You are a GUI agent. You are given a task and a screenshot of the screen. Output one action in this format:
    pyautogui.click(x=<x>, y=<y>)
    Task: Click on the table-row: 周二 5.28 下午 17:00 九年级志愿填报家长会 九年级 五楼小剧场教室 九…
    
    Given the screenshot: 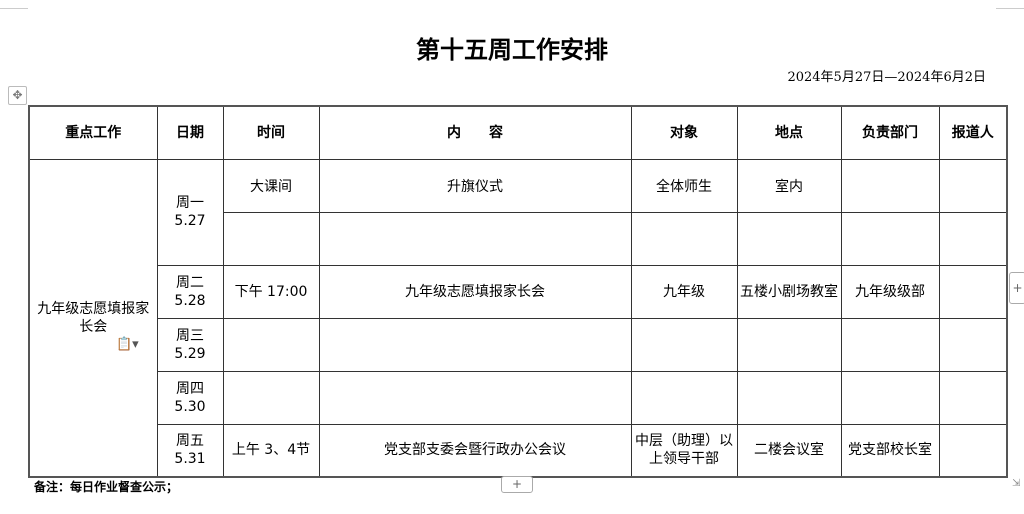 What is the action you would take?
    pyautogui.click(x=518, y=291)
    